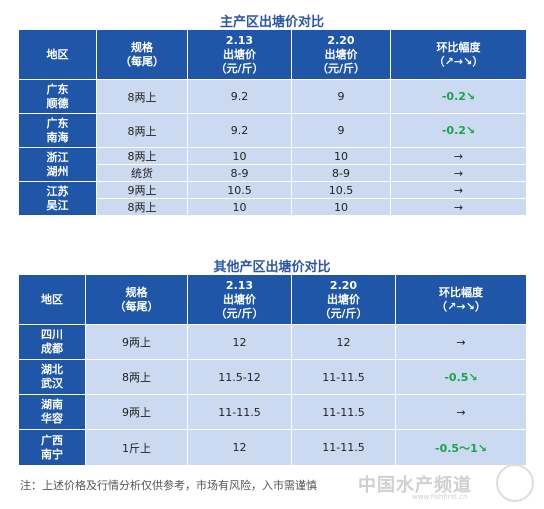 Image resolution: width=544 pixels, height=509 pixels. I want to click on spec-cell: 统货, so click(142, 173).